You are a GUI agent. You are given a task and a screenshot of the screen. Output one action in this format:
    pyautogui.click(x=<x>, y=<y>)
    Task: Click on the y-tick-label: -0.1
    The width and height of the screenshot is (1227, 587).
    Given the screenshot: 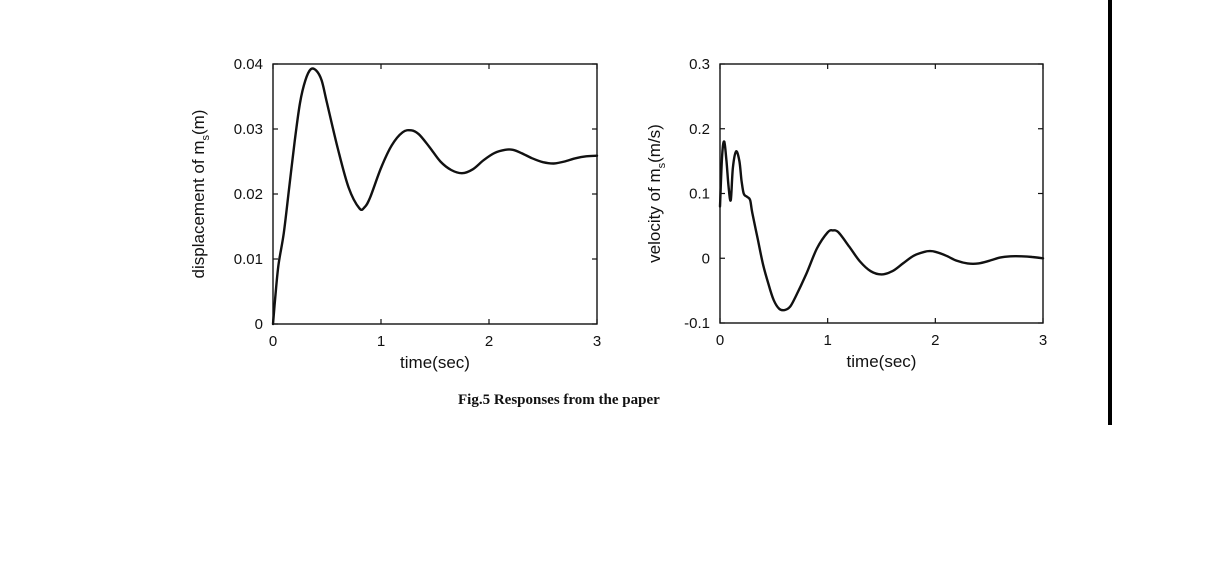 What is the action you would take?
    pyautogui.click(x=697, y=323)
    